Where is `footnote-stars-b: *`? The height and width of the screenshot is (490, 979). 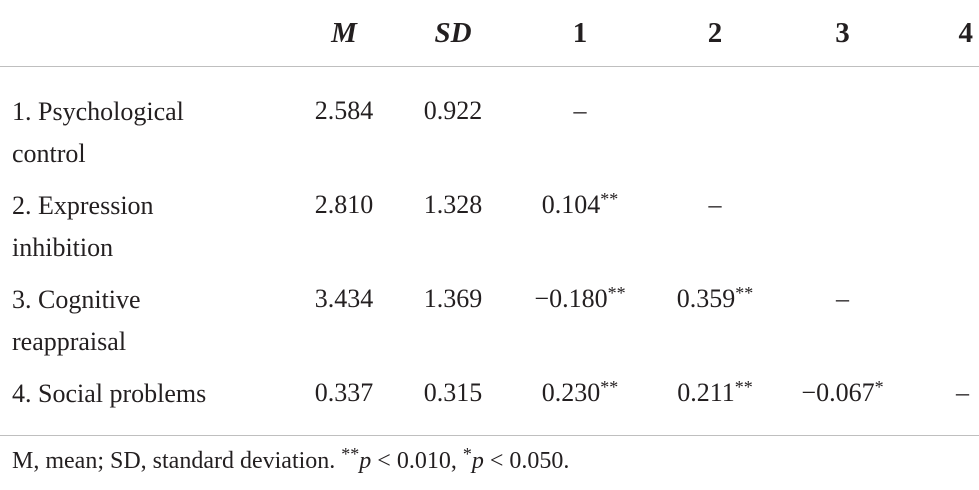
footnote-stars-b: * is located at coordinates (467, 454).